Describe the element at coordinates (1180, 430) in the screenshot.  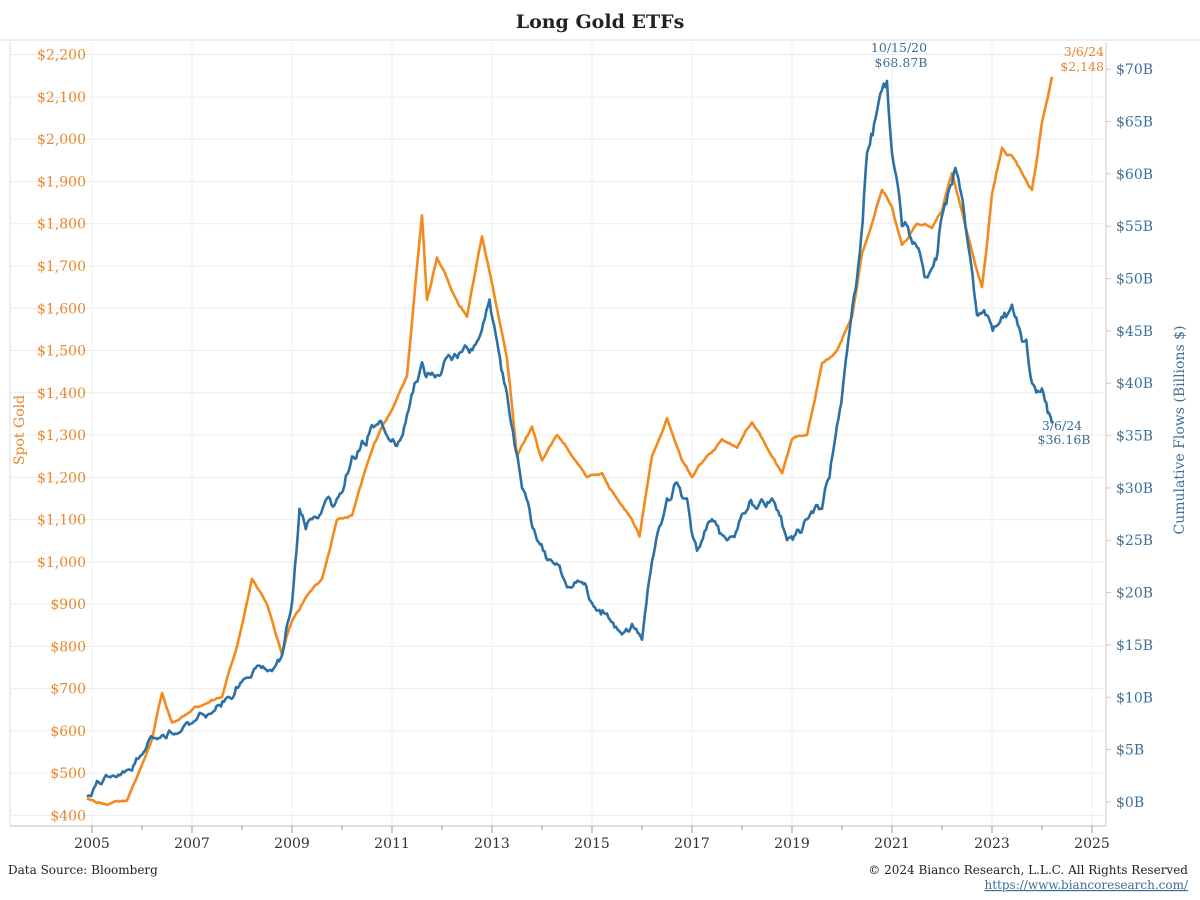
I see `right-axis-label: Cumulative Flows (Billions $)` at that location.